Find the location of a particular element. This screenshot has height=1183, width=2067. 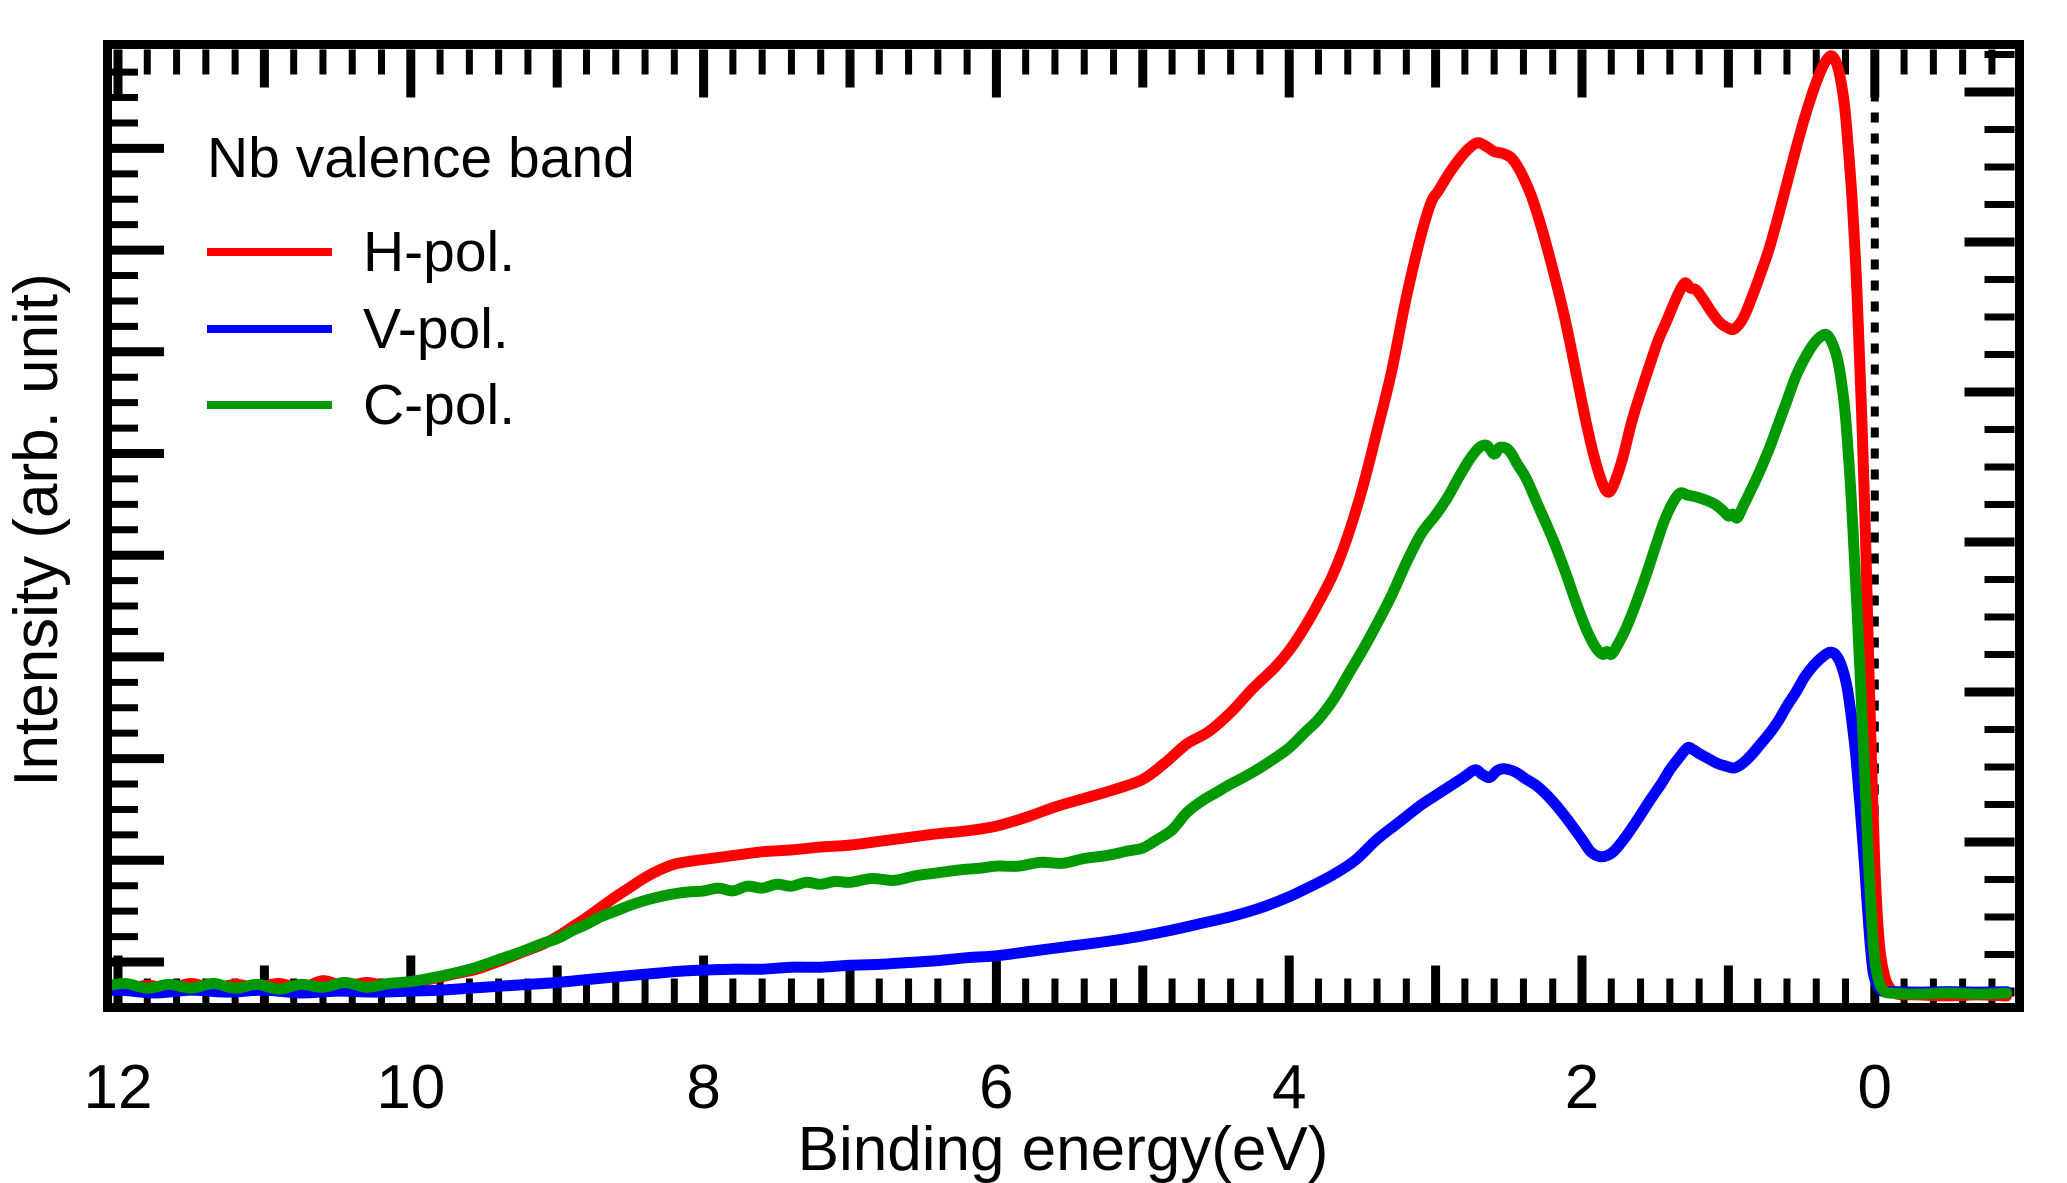

x-tick-label: 8 is located at coordinates (703, 1087).